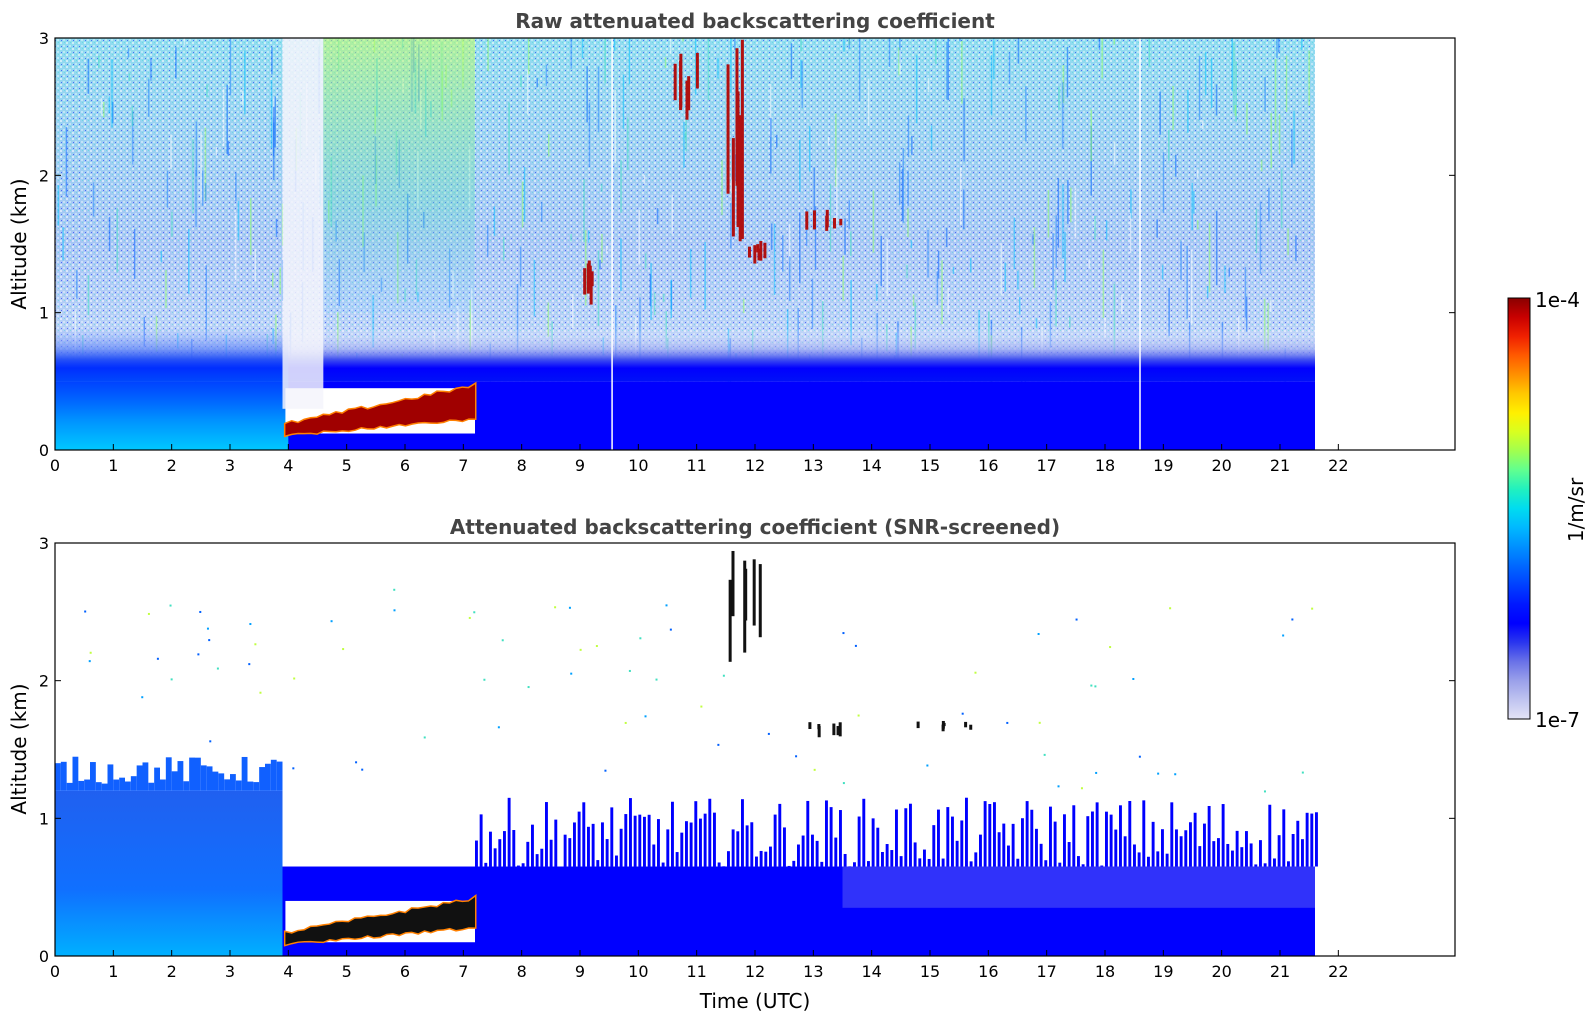 The height and width of the screenshot is (1020, 1595). What do you see at coordinates (172, 465) in the screenshot?
I see `x-tick-label: 2` at bounding box center [172, 465].